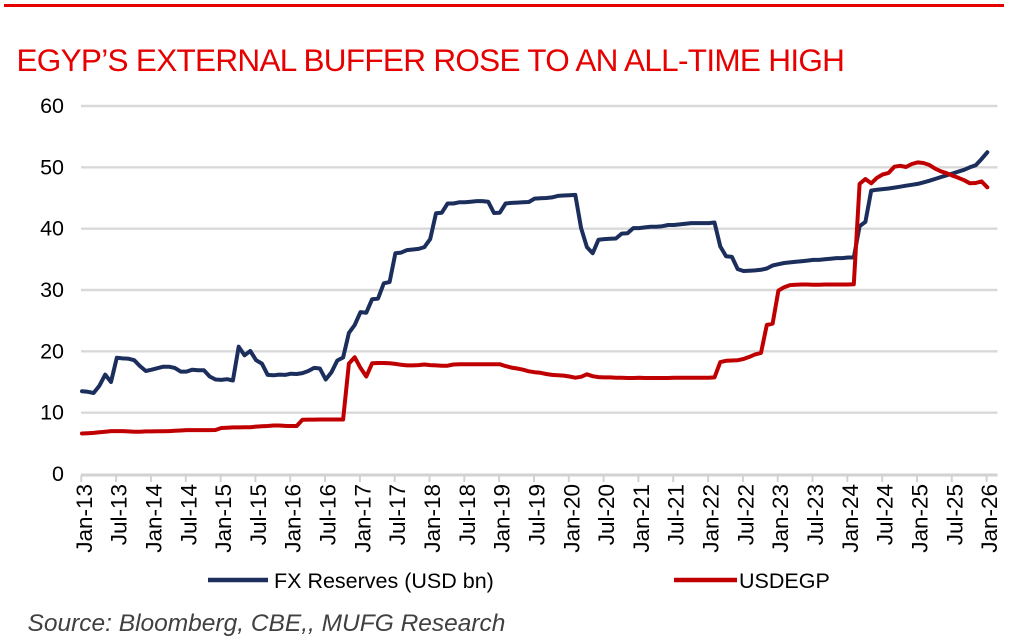 This screenshot has height=640, width=1014. Describe the element at coordinates (432, 518) in the screenshot. I see `svg-text: Jan-18` at that location.